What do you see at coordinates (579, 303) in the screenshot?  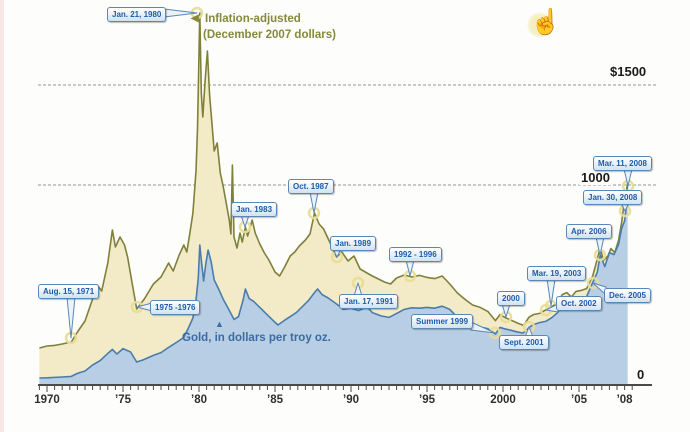 I see `annotation-callout: Oct. 2002` at bounding box center [579, 303].